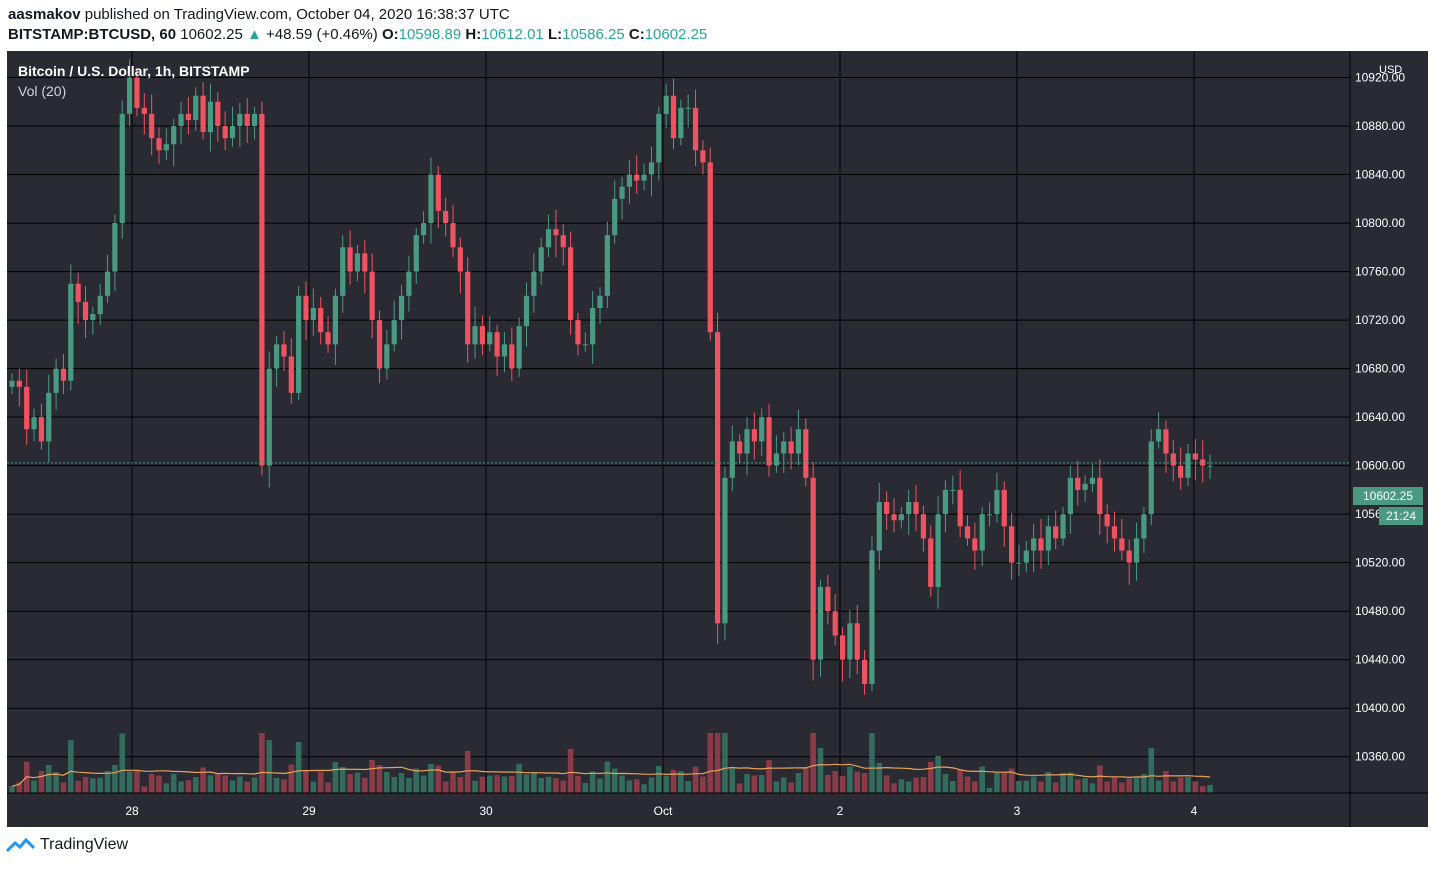 This screenshot has width=1435, height=869. Describe the element at coordinates (67, 845) in the screenshot. I see `footer-logo: TradingView` at that location.